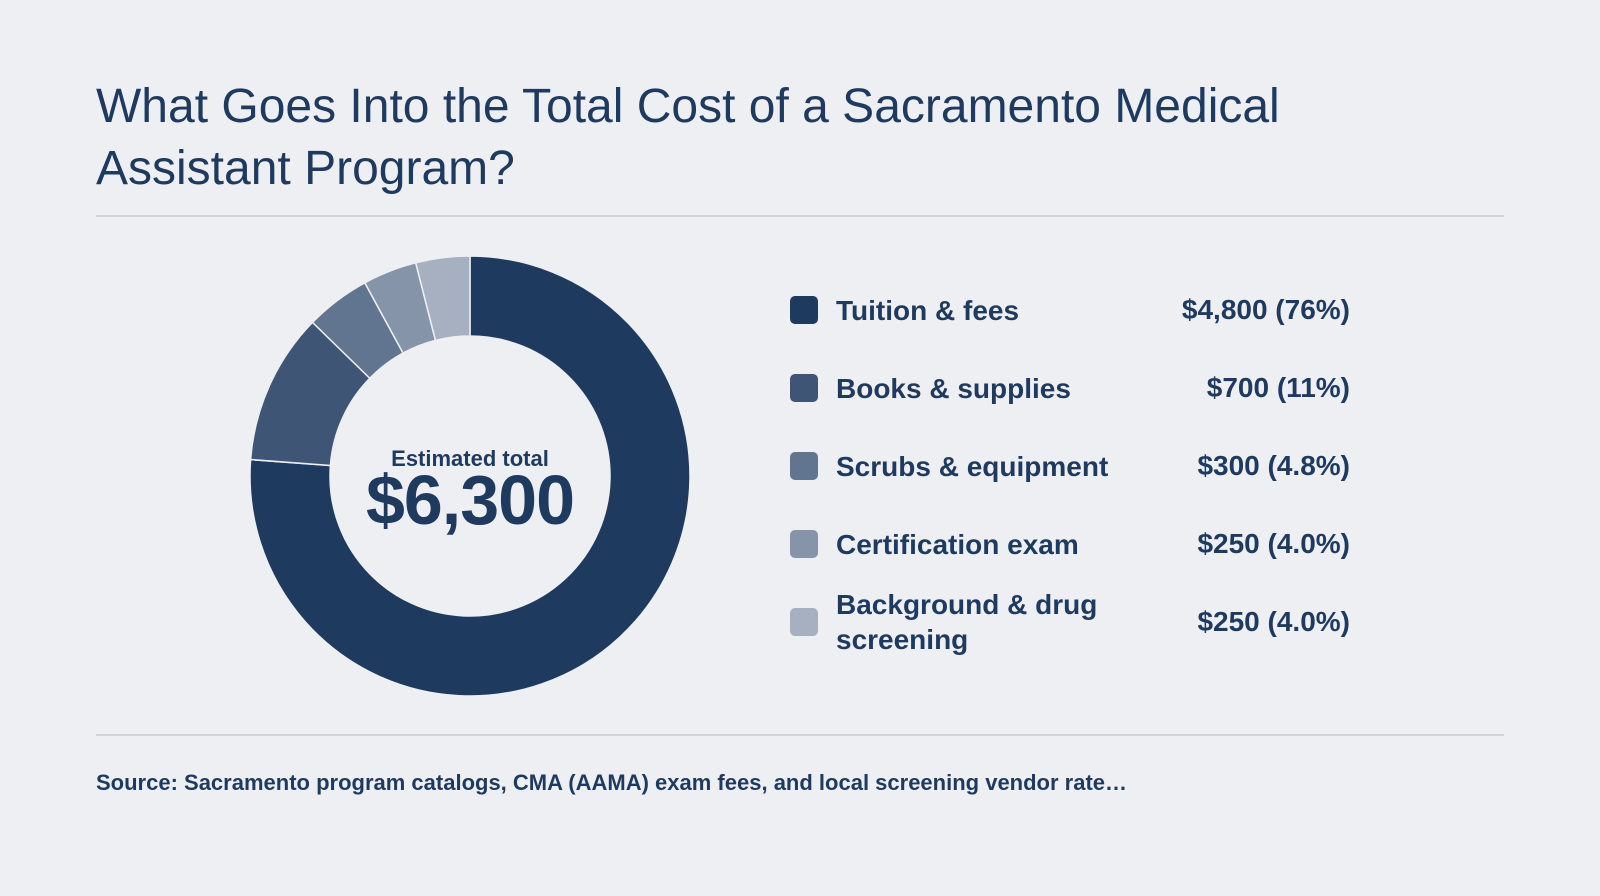 This screenshot has width=1600, height=896. I want to click on center-total-value: $6,300, so click(470, 500).